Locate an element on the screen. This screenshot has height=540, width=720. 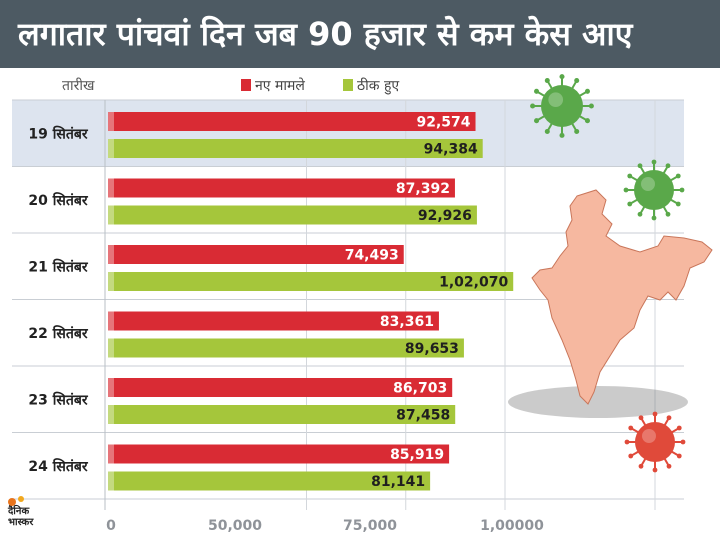
logo-text-line2: भास्कर is located at coordinates (21, 522).